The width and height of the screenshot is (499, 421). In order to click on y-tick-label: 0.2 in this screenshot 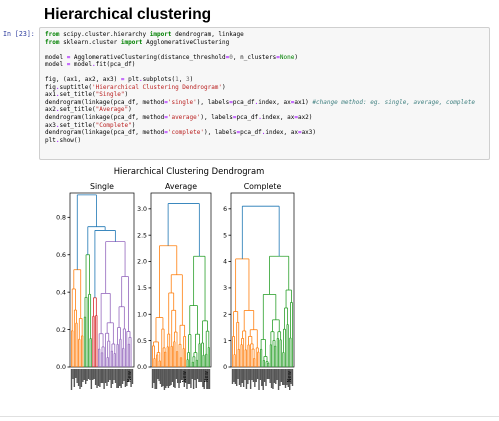, I will do `click(61, 330)`.